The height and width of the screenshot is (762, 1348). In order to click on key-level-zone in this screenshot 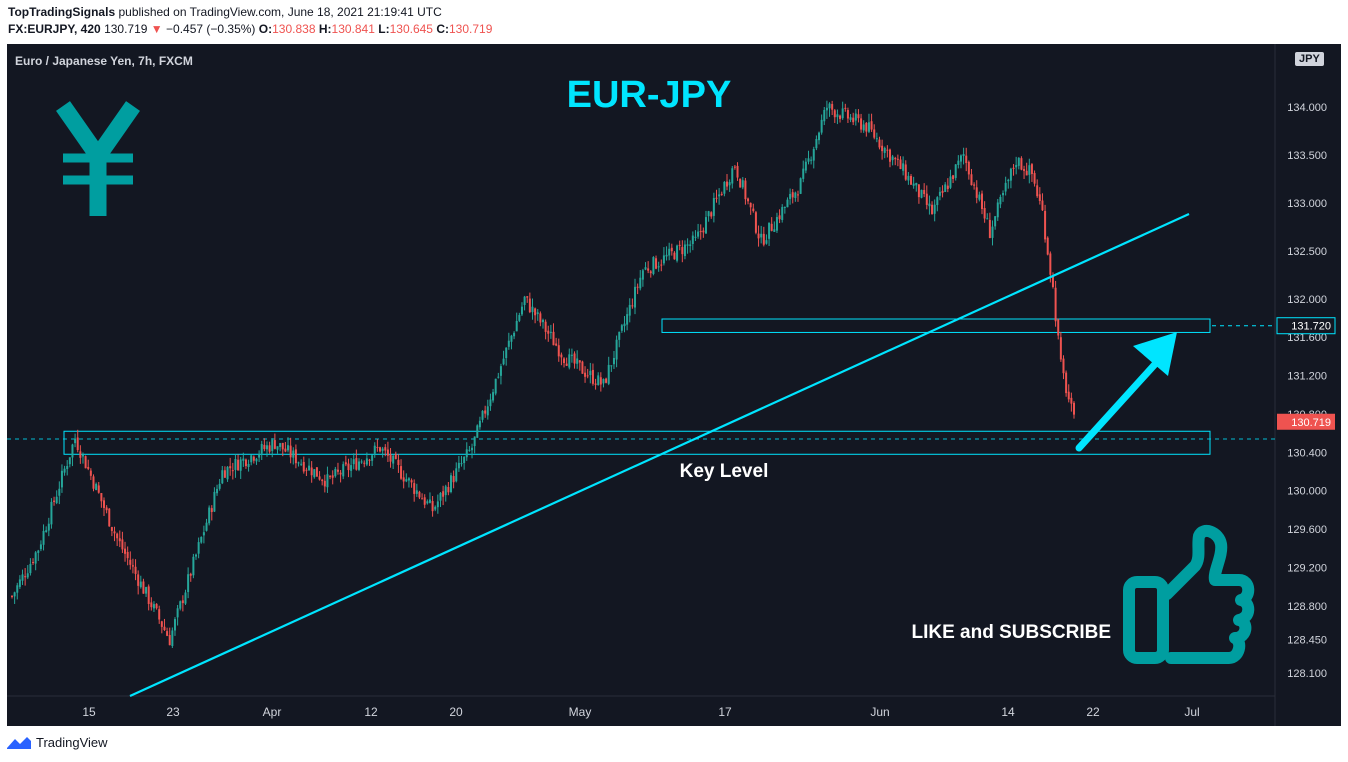, I will do `click(637, 442)`.